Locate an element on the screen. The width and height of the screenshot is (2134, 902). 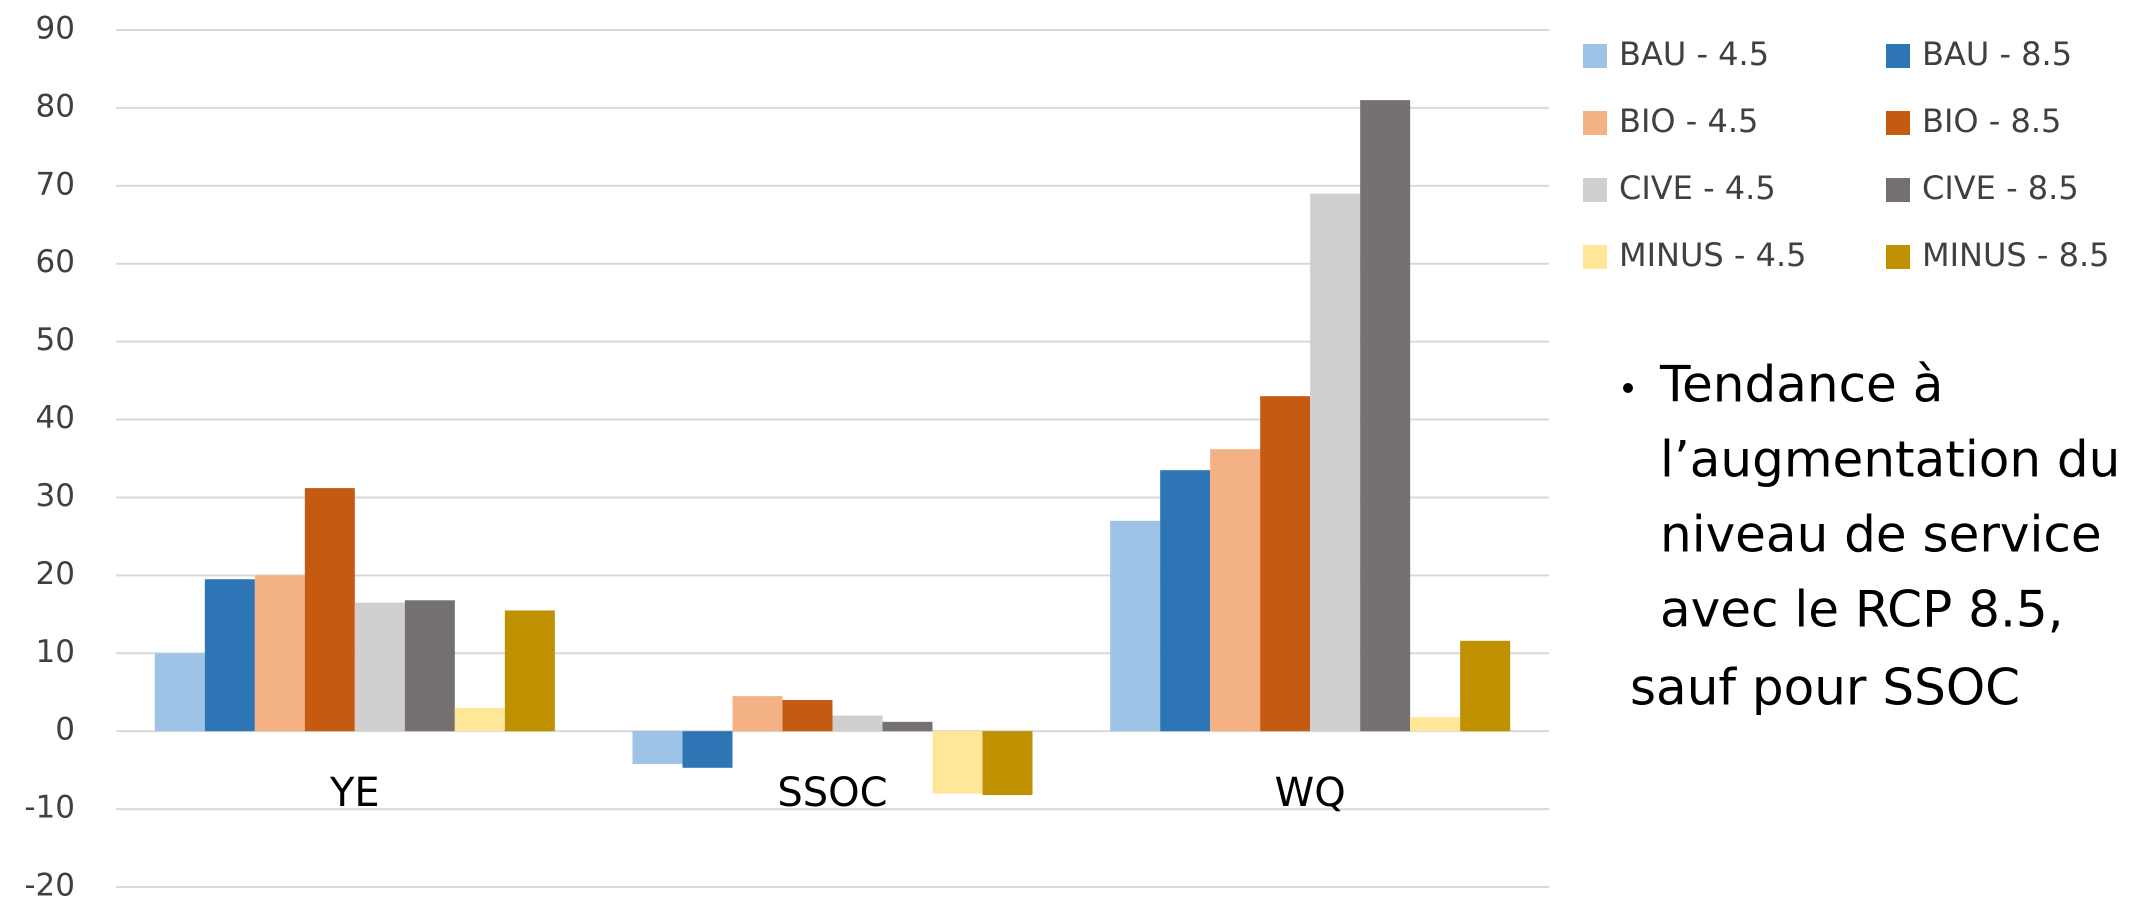
annotation-line: l’augmentation du is located at coordinates (1890, 460).